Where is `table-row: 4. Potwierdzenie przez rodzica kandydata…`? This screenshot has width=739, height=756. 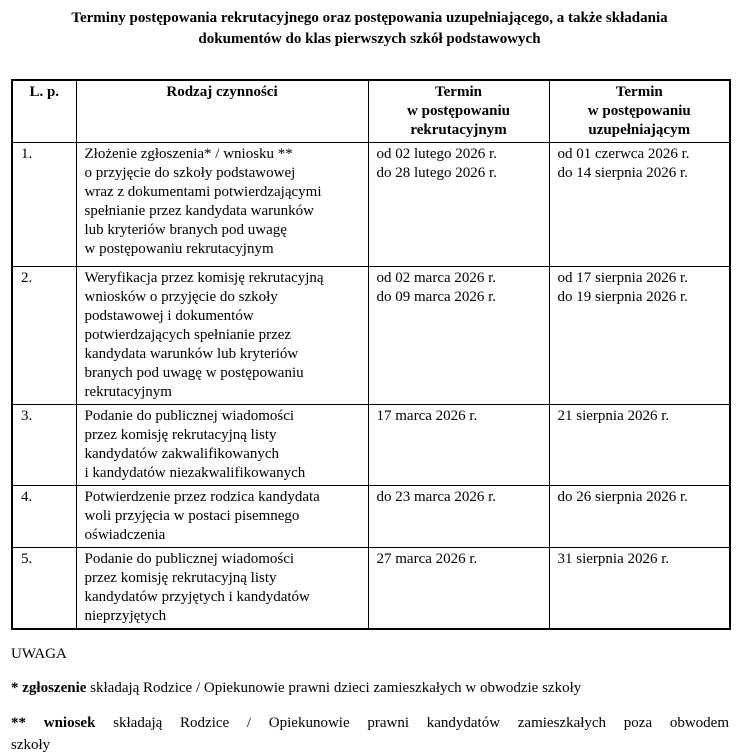 table-row: 4. Potwierdzenie przez rodzica kandydata… is located at coordinates (371, 516).